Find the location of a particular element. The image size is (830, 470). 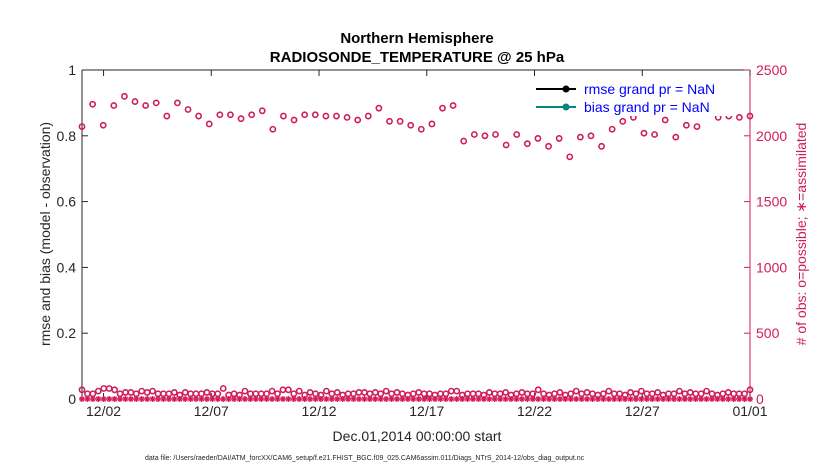

legend-bias-marker is located at coordinates (566, 107).